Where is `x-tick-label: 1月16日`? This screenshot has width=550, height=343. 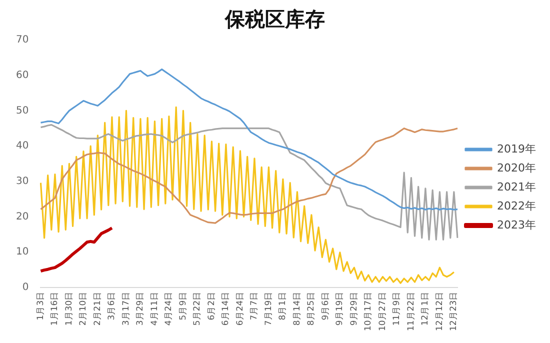 x-tick-label: 1月16日 is located at coordinates (55, 308).